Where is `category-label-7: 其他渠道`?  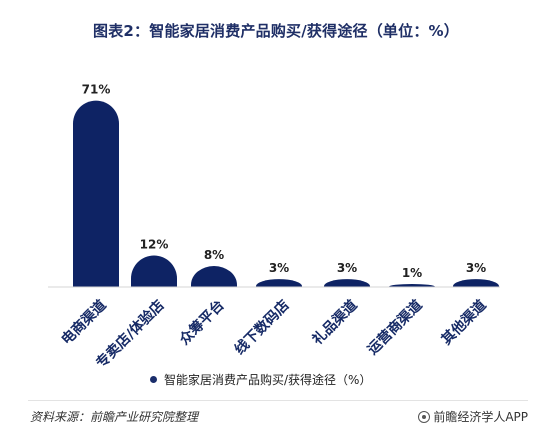 category-label-7: 其他渠道 is located at coordinates (464, 323).